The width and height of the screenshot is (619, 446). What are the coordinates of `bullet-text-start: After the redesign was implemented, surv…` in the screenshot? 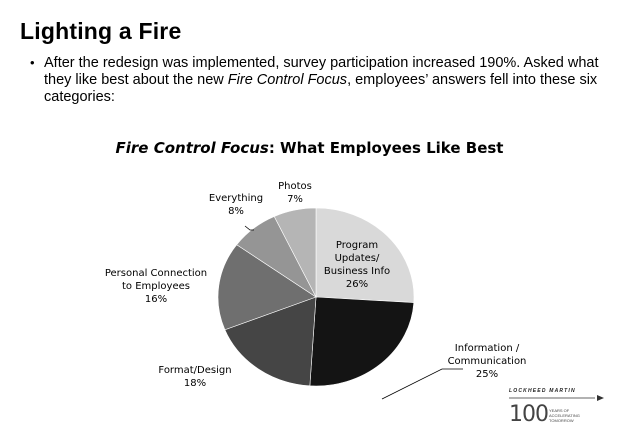 It's located at (321, 71).